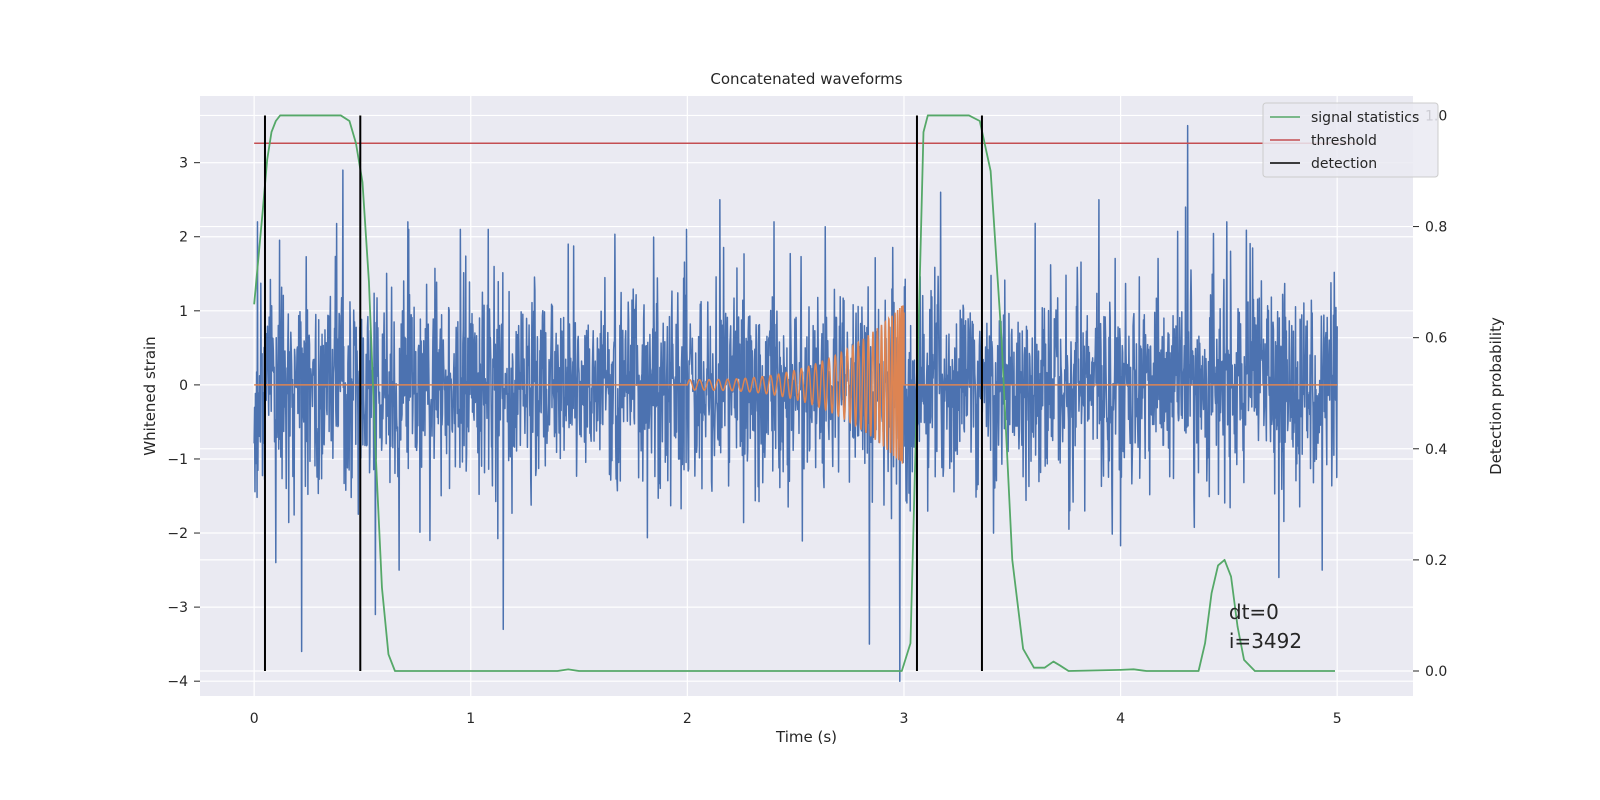 Image resolution: width=1600 pixels, height=800 pixels. I want to click on y-tick-label-left: −4, so click(177, 682).